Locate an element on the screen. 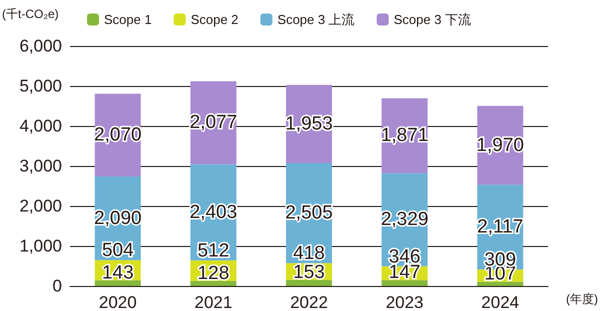  y-axis-title: (千t-CO₂e) is located at coordinates (30, 14).